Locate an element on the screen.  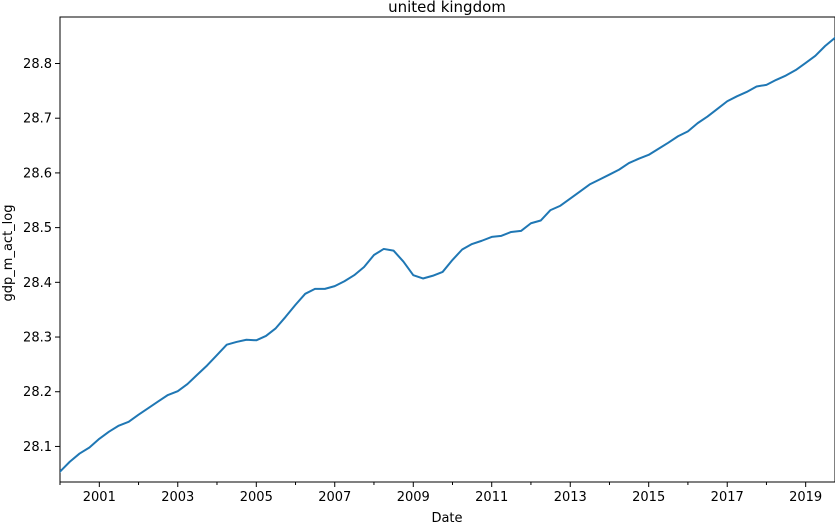
x-tick-label: 2015 is located at coordinates (648, 497).